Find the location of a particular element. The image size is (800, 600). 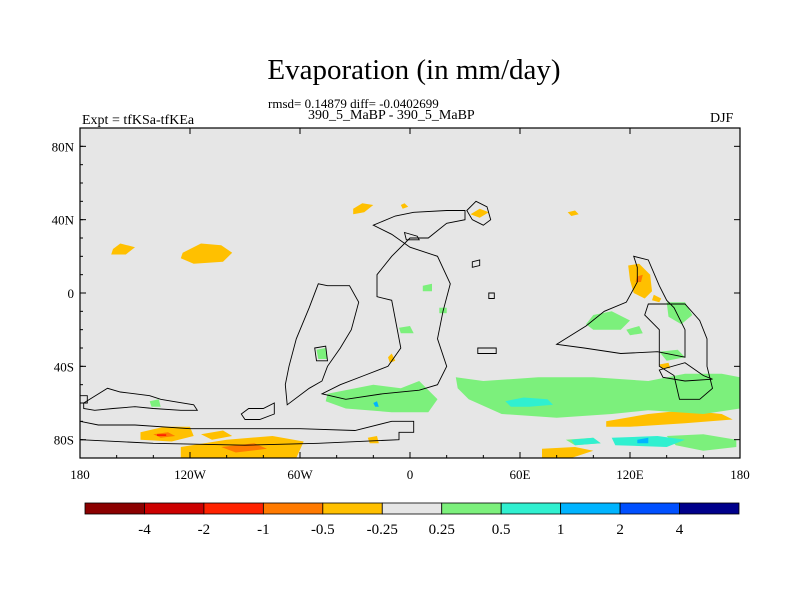

x-tick-label: 120W is located at coordinates (190, 474).